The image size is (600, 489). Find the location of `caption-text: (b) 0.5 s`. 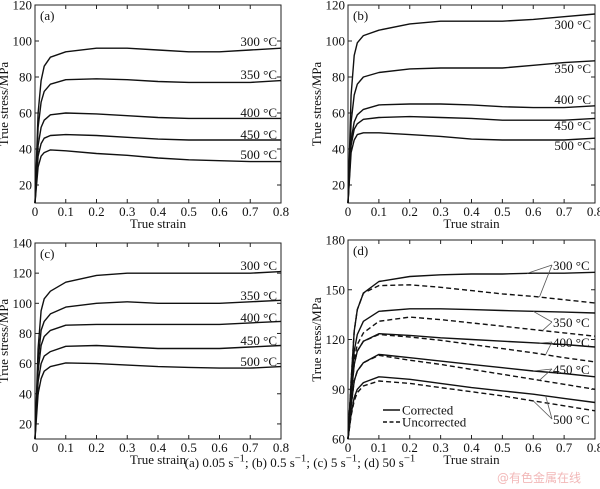

caption-text: (b) 0.5 s is located at coordinates (273, 463).